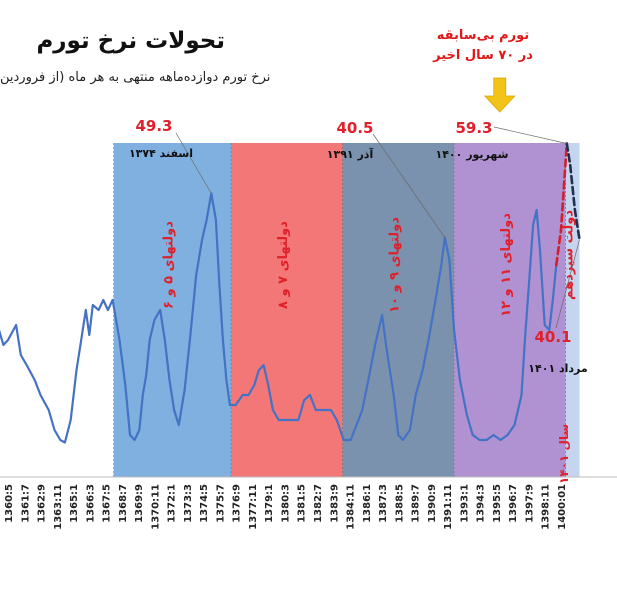 This screenshot has width=617, height=600. What do you see at coordinates (90, 503) in the screenshot?
I see `x-tick-label: 1366:3` at bounding box center [90, 503].